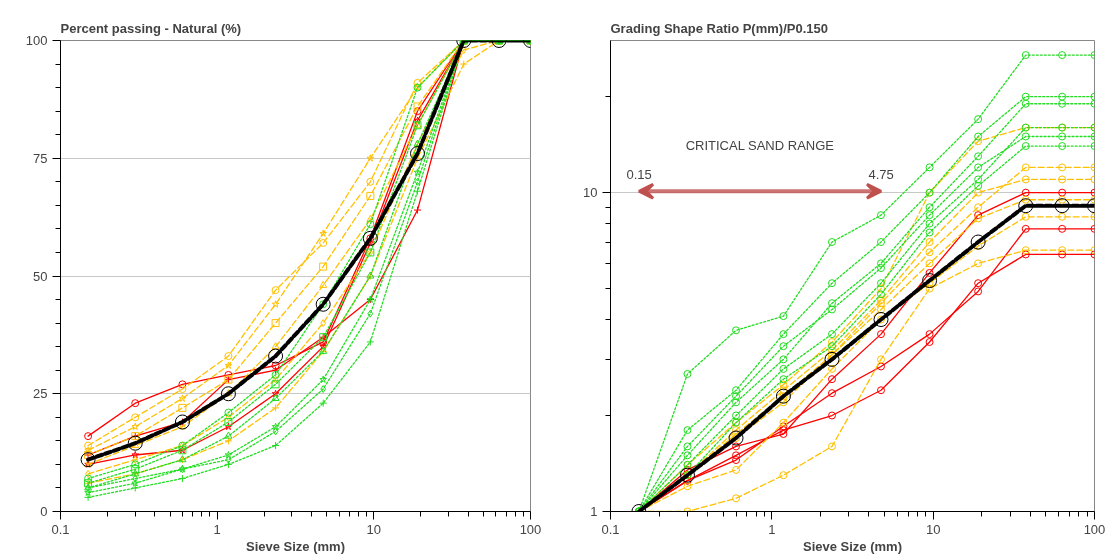 This screenshot has width=1114, height=556. Describe the element at coordinates (760, 146) in the screenshot. I see `annotation: CRITICAL SAND RANGE` at that location.